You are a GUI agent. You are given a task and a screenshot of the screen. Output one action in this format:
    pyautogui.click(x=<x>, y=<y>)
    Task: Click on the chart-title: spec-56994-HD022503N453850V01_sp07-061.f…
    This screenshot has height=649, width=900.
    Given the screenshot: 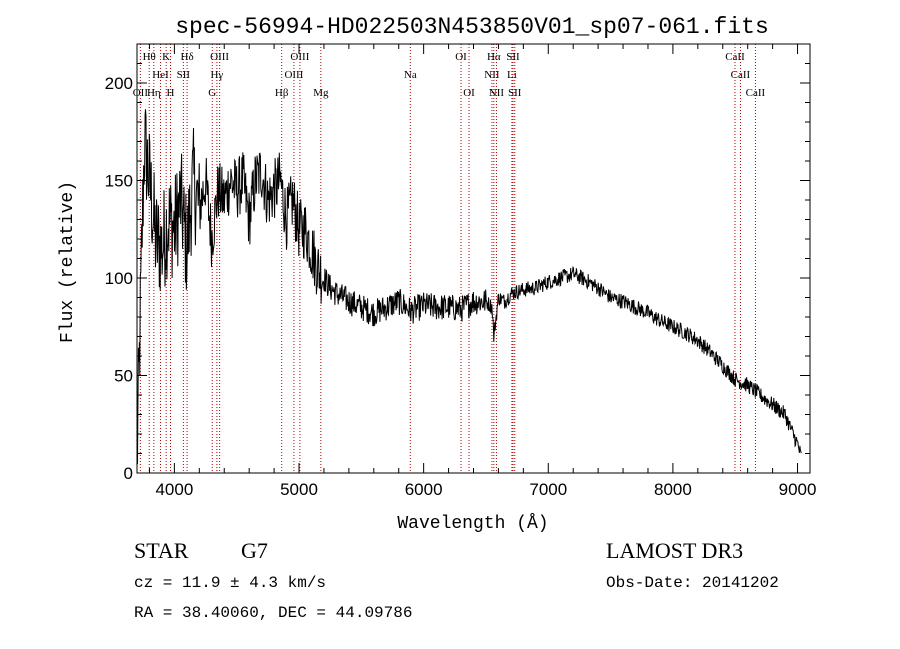 What is the action you would take?
    pyautogui.click(x=472, y=27)
    